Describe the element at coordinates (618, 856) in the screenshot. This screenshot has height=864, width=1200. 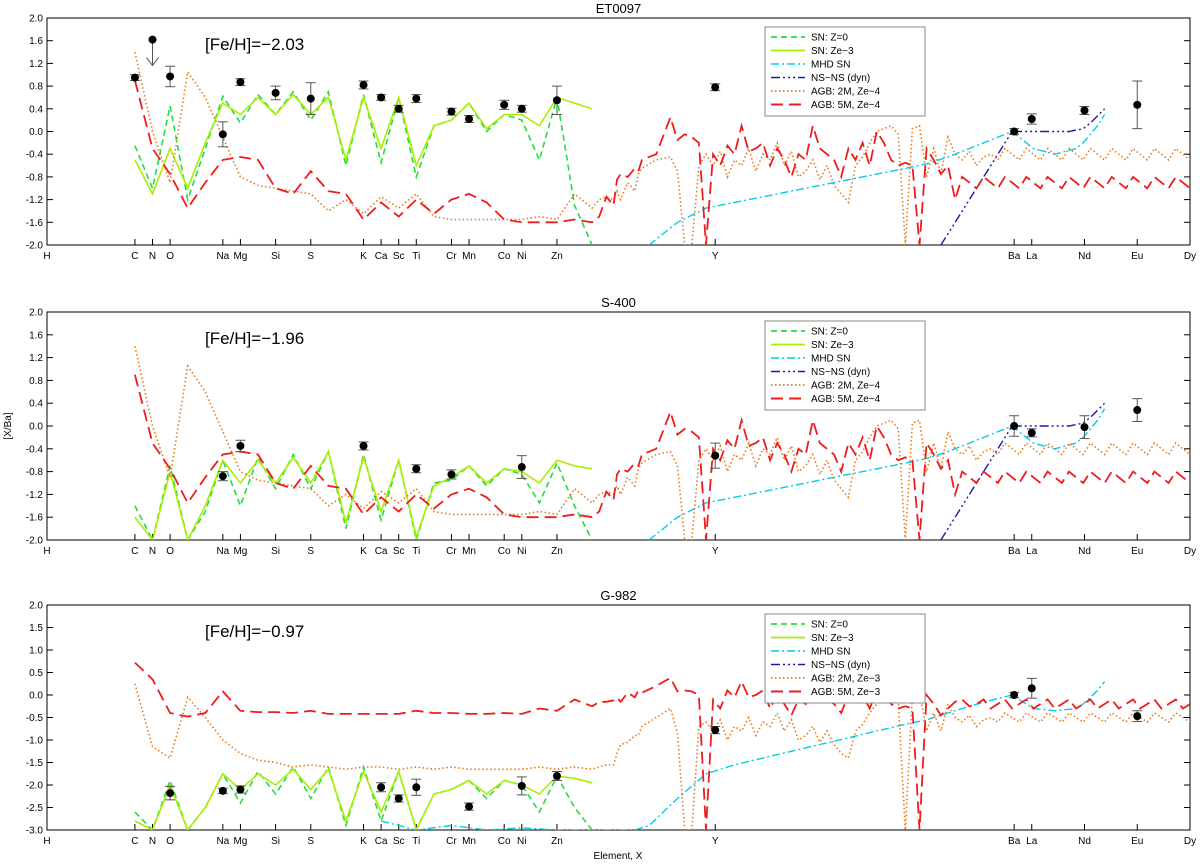
I see `x-axis-label: Element, X` at that location.